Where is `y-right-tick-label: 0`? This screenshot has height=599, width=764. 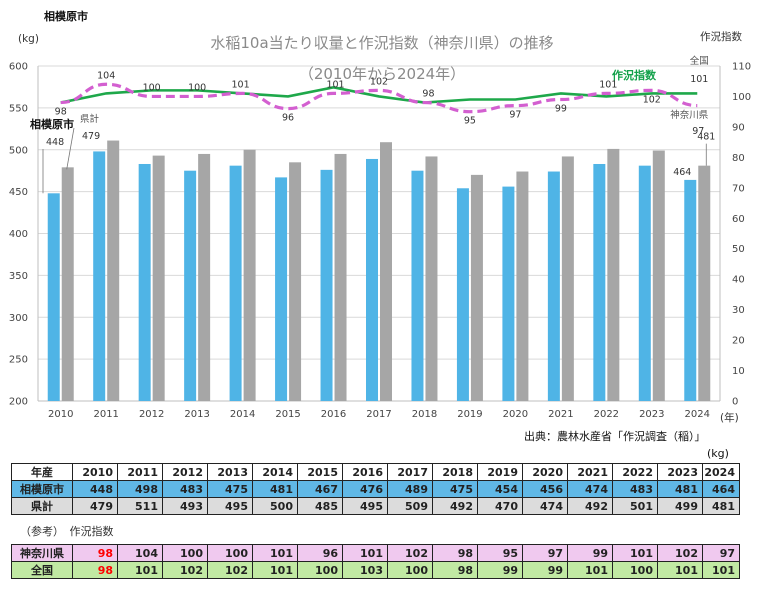
y-right-tick-label: 0 is located at coordinates (735, 402).